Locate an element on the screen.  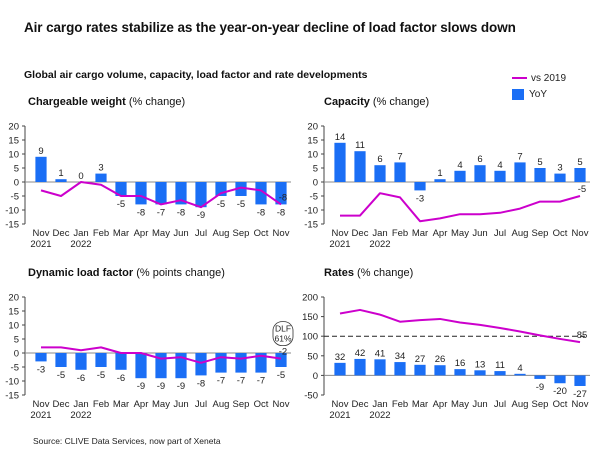
y-tick-label: 150 is located at coordinates (310, 317).